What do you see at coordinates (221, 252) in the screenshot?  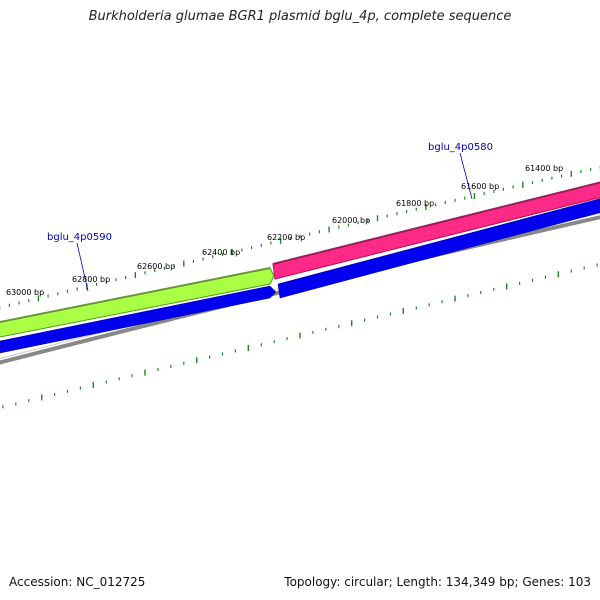 I see `tick-label: 62400 bp` at bounding box center [221, 252].